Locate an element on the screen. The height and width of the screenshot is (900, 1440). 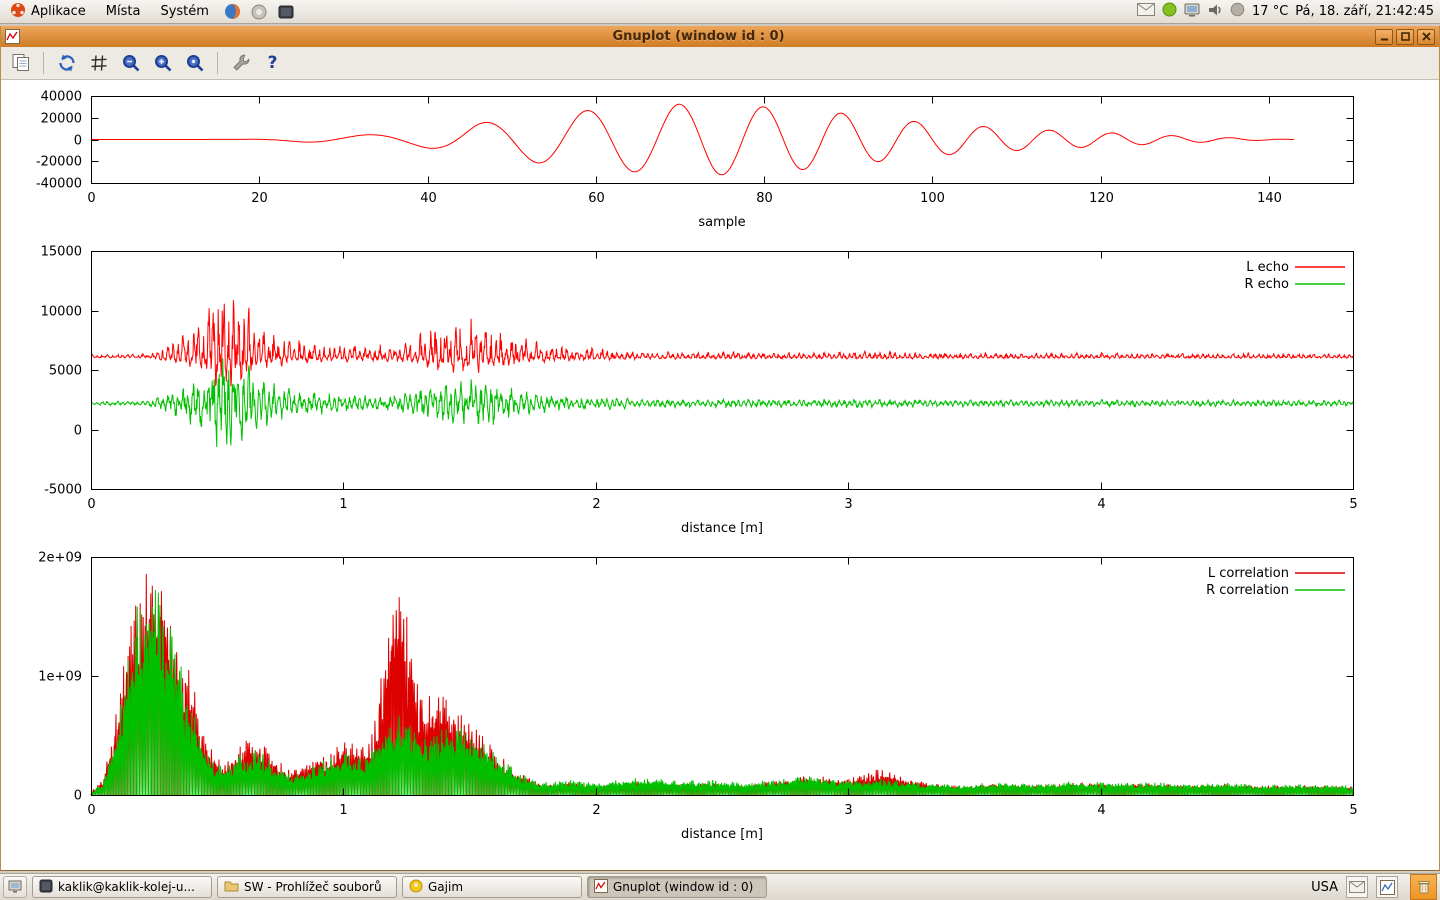
svg-text: 2e+09 is located at coordinates (60, 558).